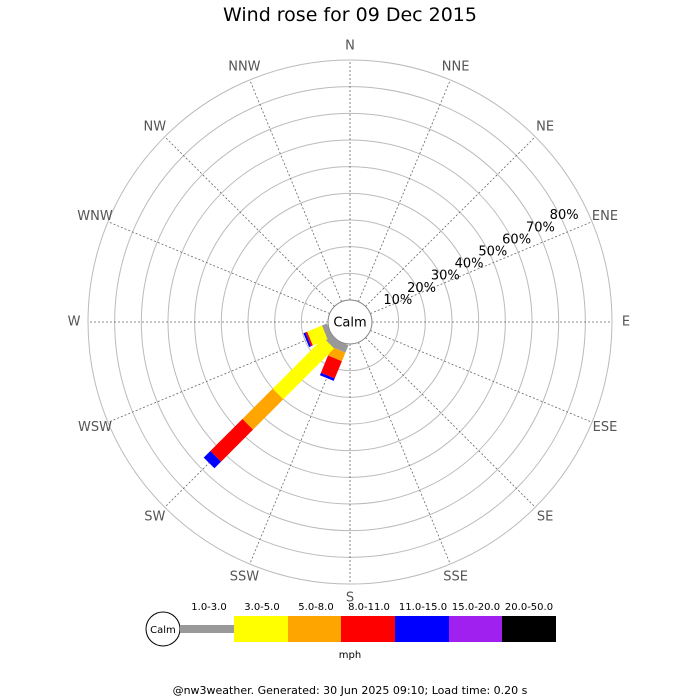 The image size is (700, 700). I want to click on legend-label: 15.0-20.0, so click(476, 607).